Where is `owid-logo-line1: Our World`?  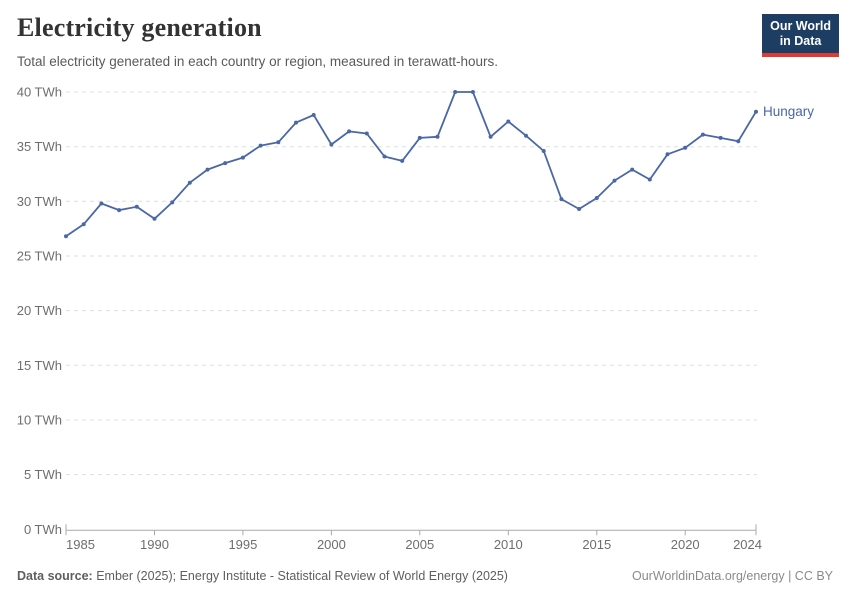 owid-logo-line1: Our World is located at coordinates (800, 26).